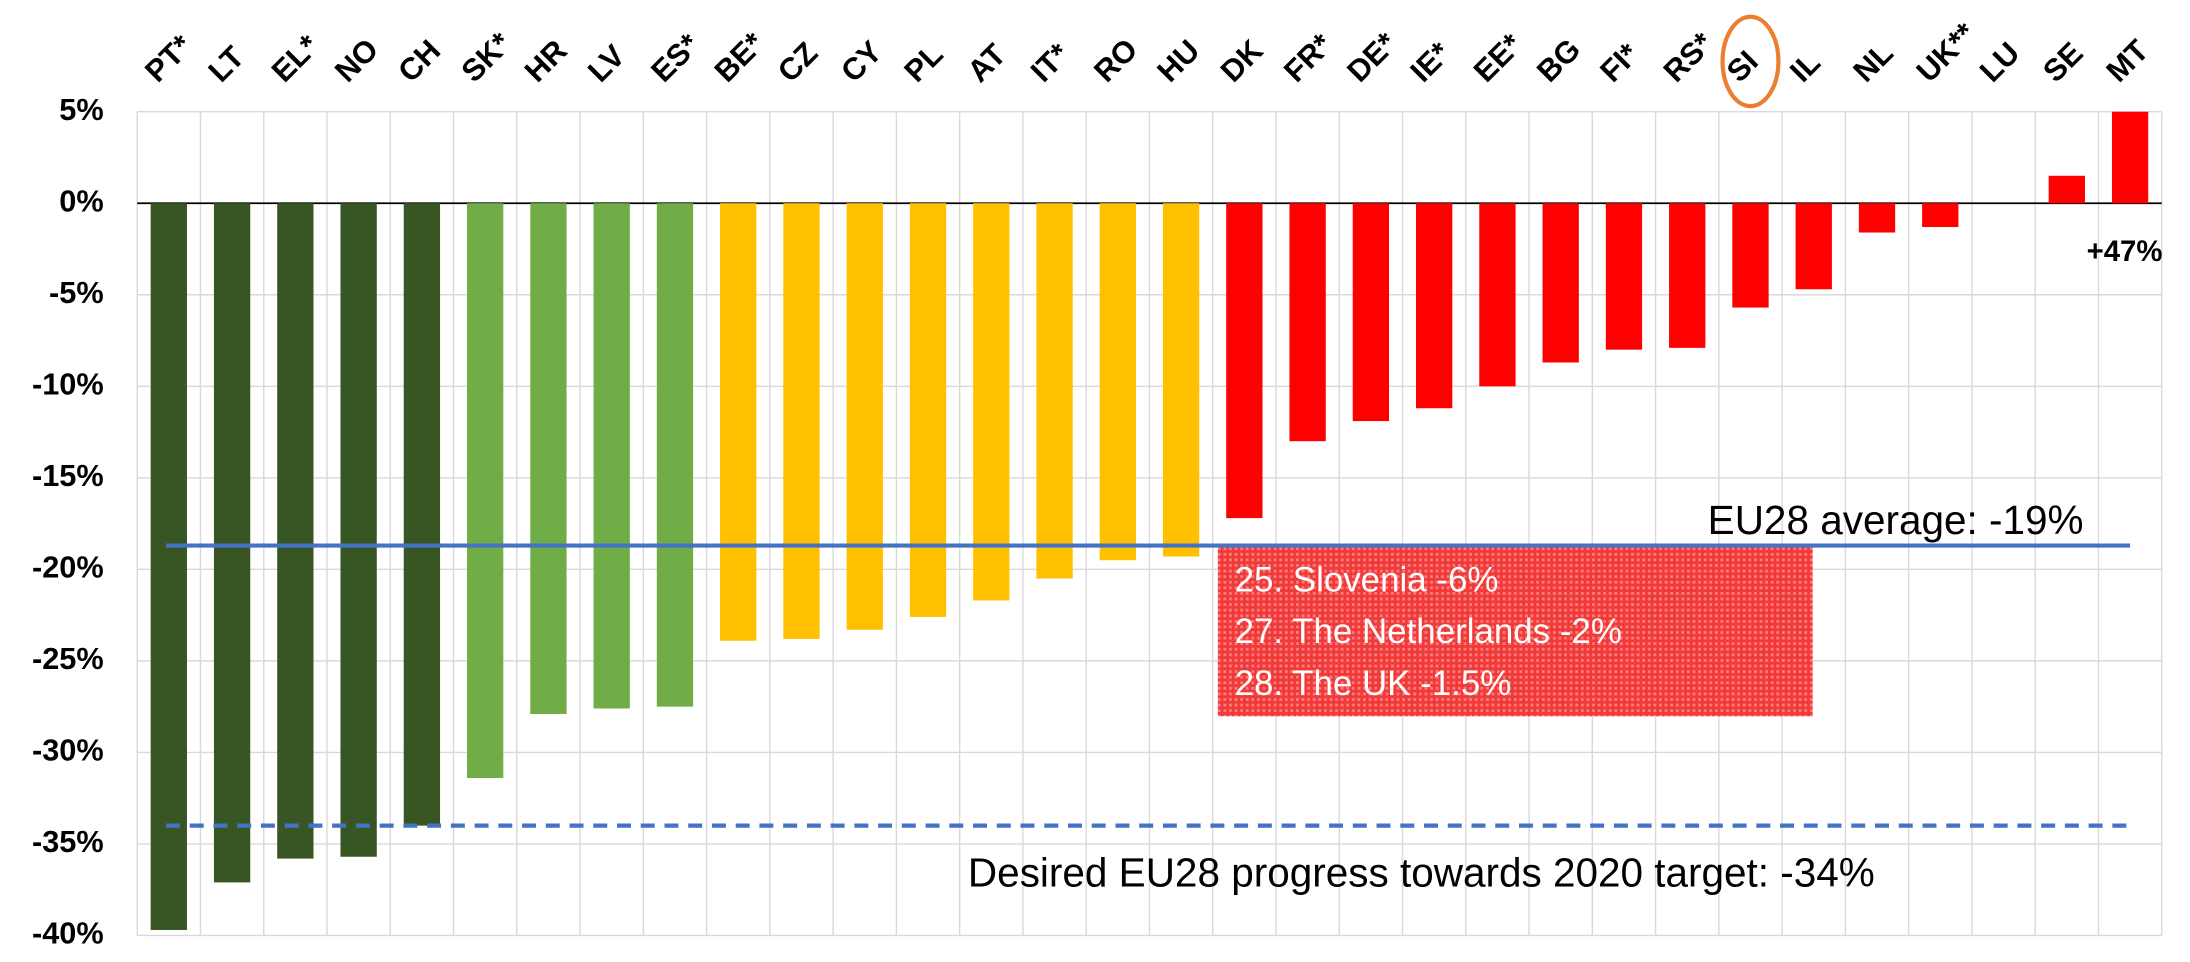 Image resolution: width=2190 pixels, height=962 pixels. What do you see at coordinates (1896, 520) in the screenshot?
I see `reference-label: EU28 average: -19%` at bounding box center [1896, 520].